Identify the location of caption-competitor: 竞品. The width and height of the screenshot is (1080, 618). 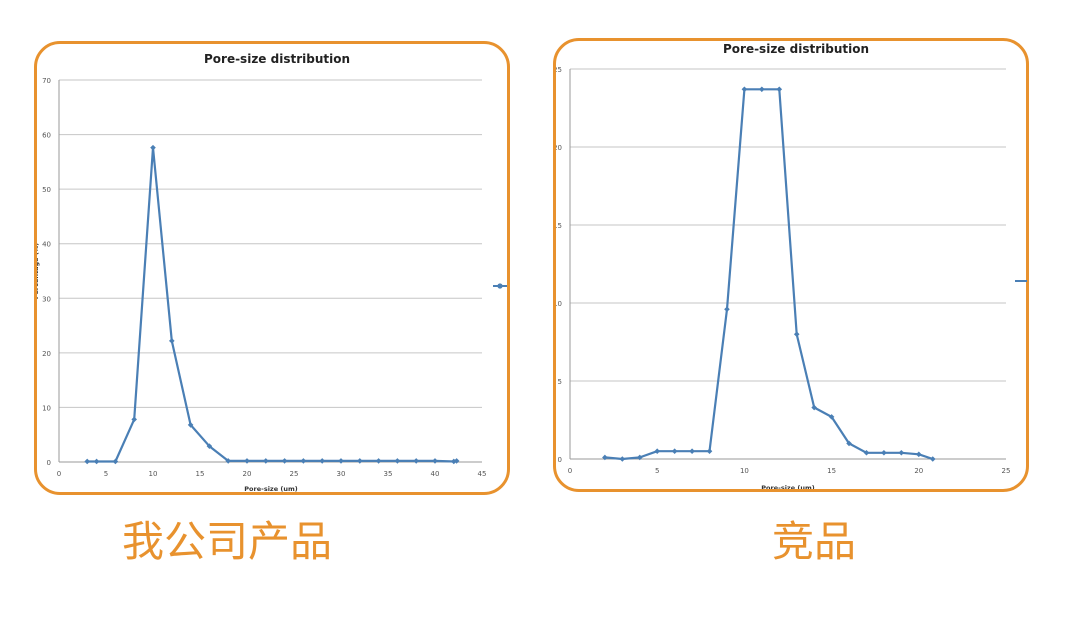
(814, 541).